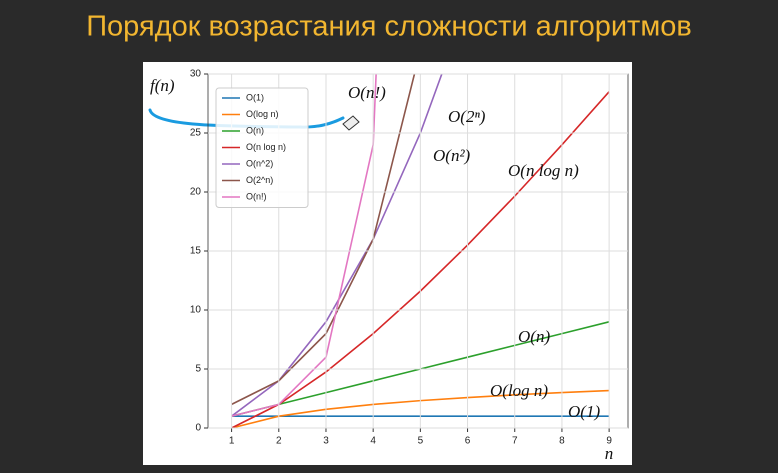 This screenshot has width=778, height=473. Describe the element at coordinates (515, 441) in the screenshot. I see `x-tick-label: 7` at that location.